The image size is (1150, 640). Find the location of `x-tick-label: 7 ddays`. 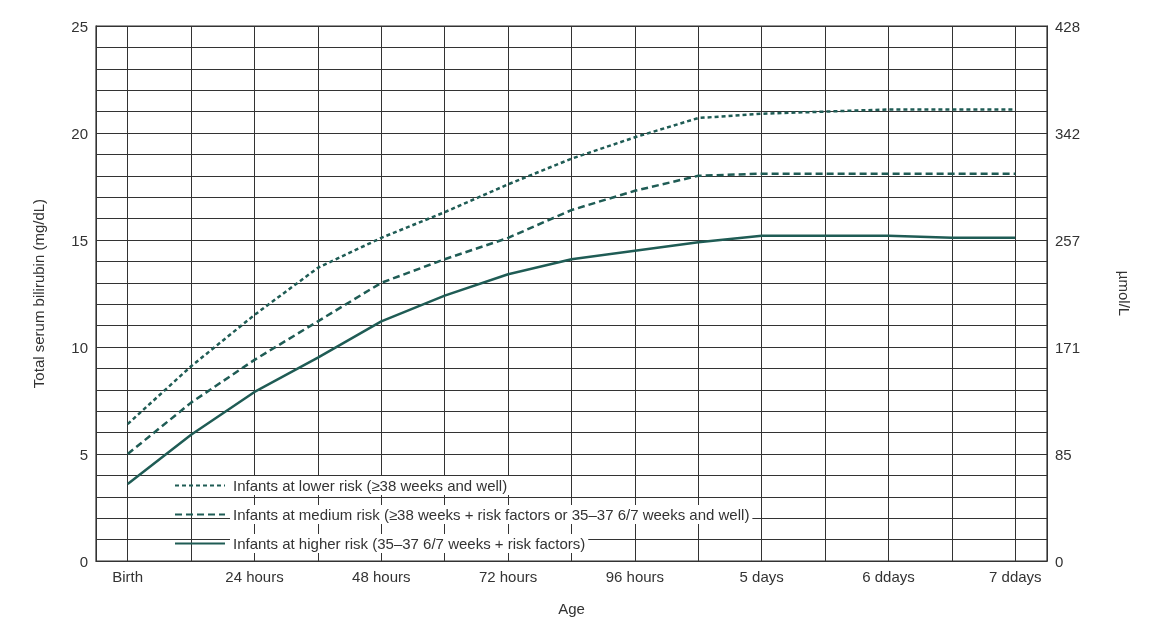

x-tick-label: 7 ddays is located at coordinates (1015, 576).